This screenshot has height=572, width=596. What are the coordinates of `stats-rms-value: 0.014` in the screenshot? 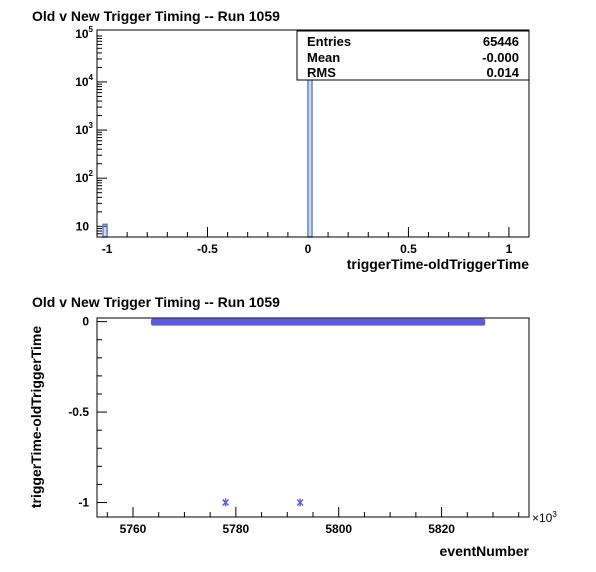 It's located at (502, 72).